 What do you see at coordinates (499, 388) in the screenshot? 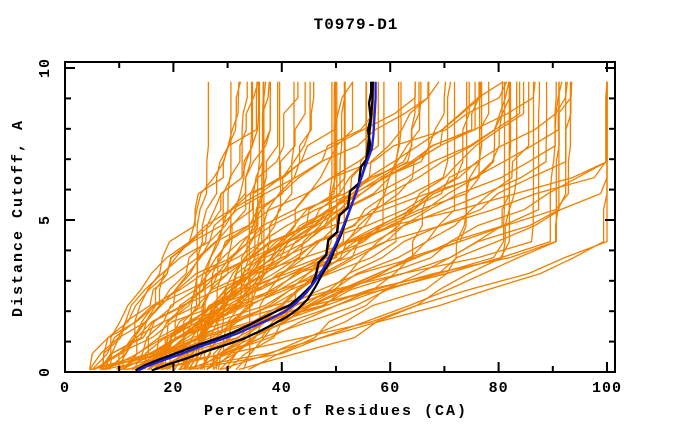
I see `x-tick-label: 80` at bounding box center [499, 388].